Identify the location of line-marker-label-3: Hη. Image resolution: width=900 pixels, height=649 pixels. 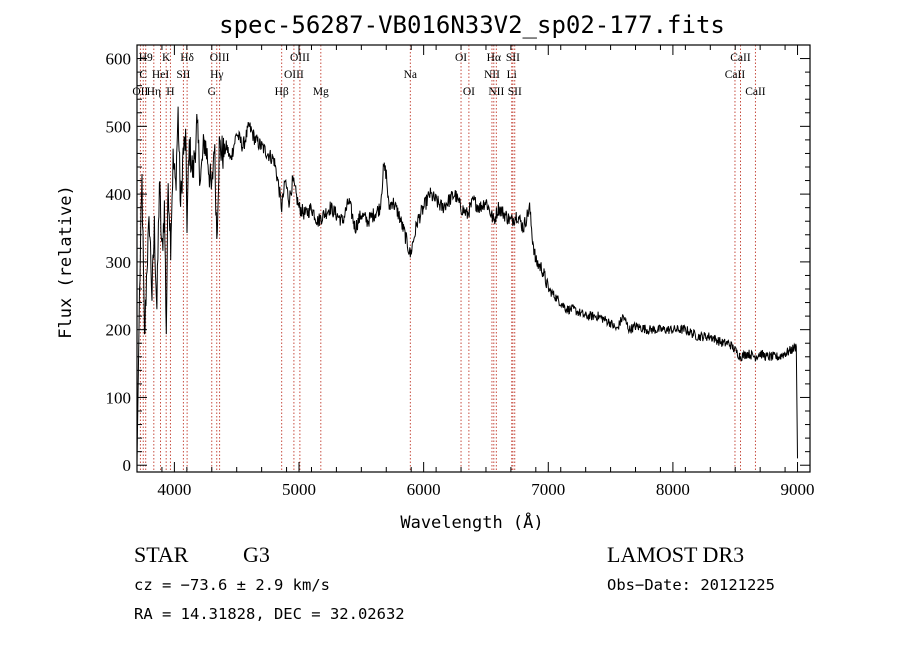
(154, 92).